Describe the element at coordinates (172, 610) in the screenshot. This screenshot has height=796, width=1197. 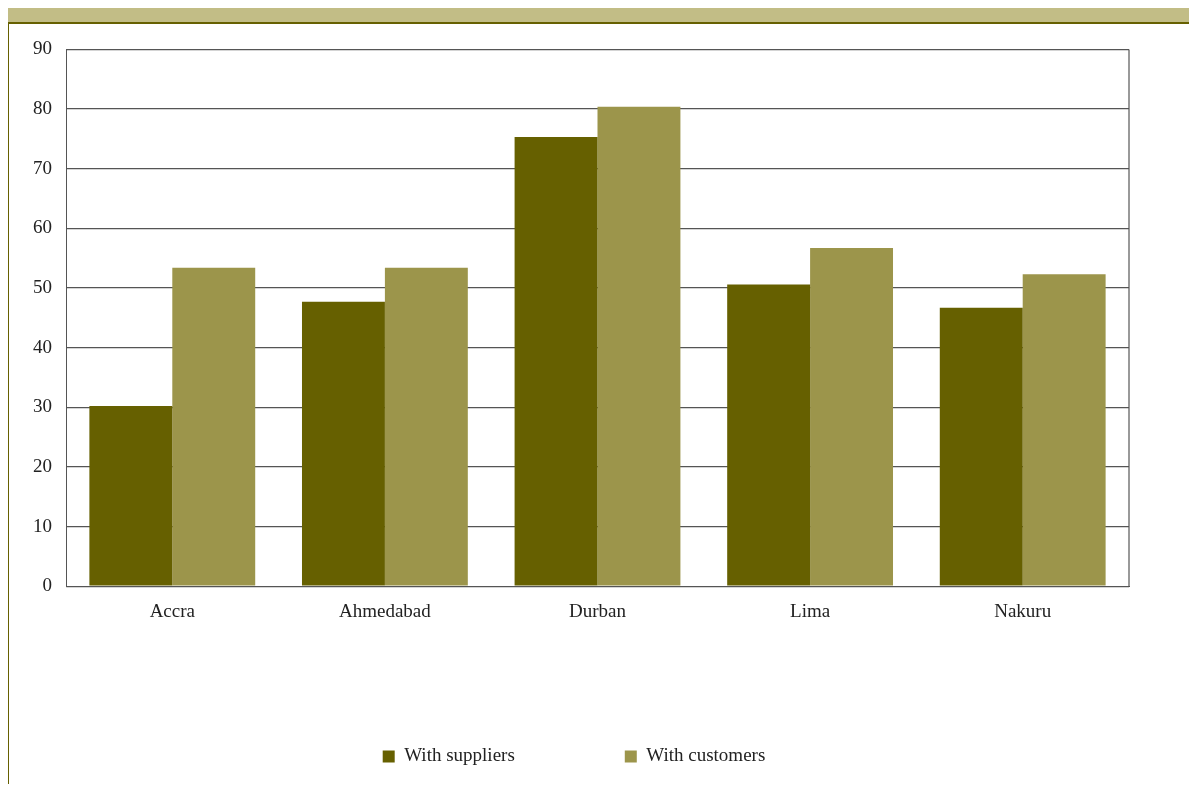
I see `x-tick-label: Accra` at that location.